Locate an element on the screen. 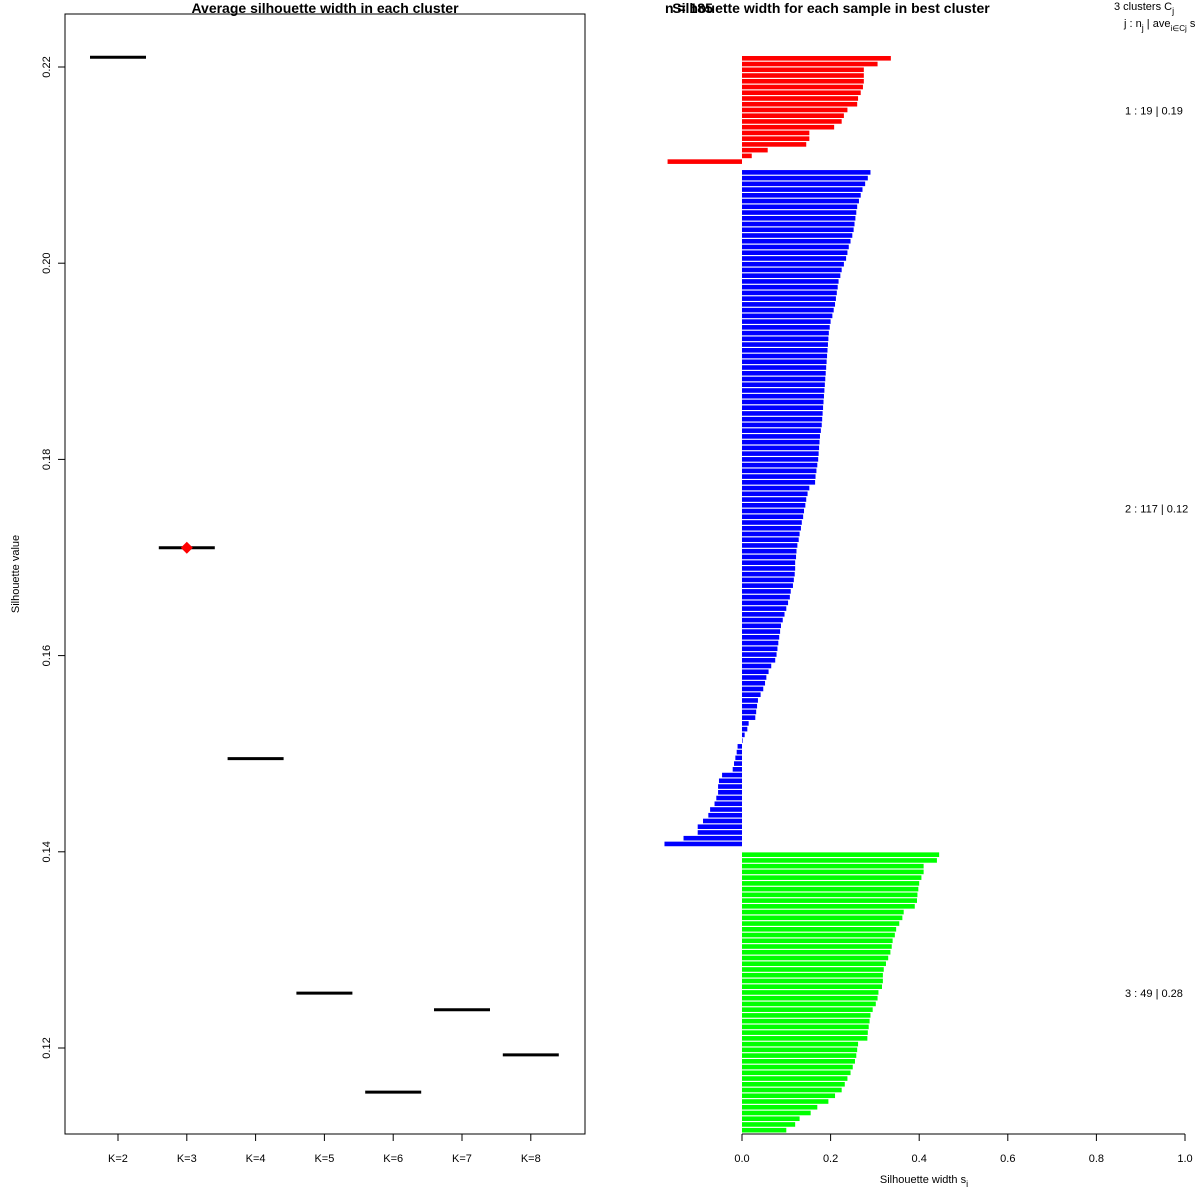  left-chart-title: Average silhouette width in each cluster is located at coordinates (325, 8).